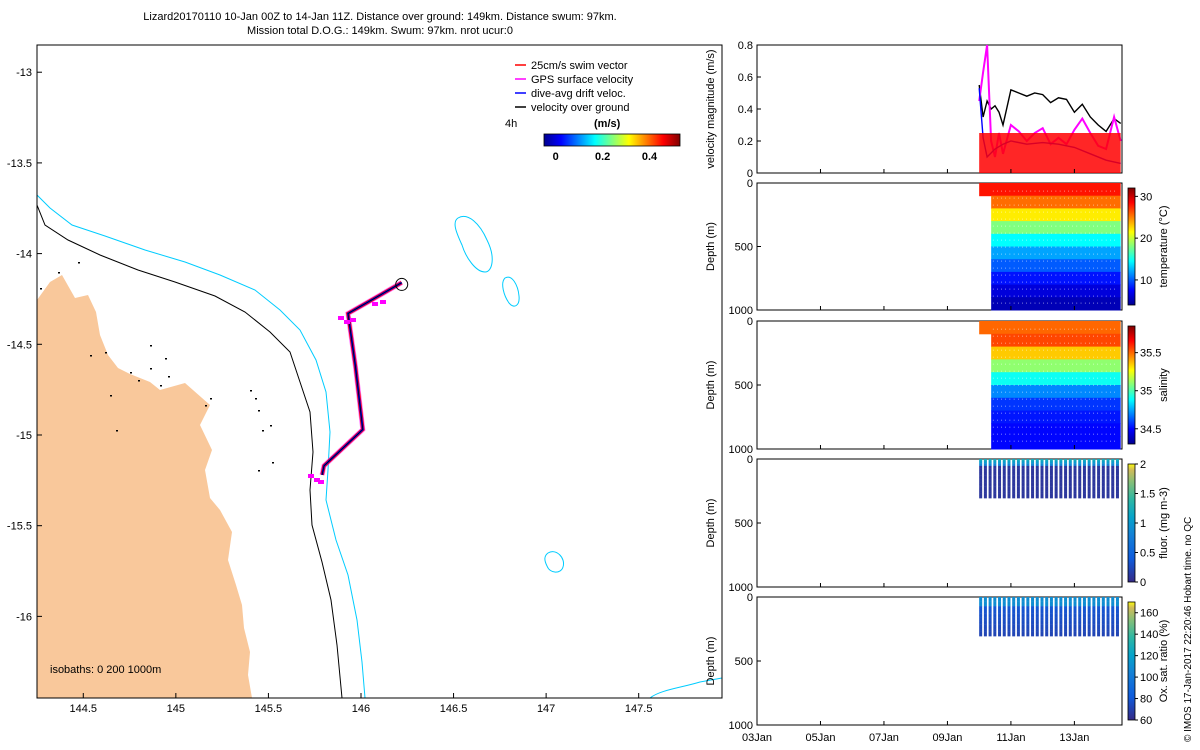 The image size is (1200, 750). Describe the element at coordinates (578, 94) in the screenshot. I see `legend-drift-velocity: dive-avg drift veloc.` at that location.